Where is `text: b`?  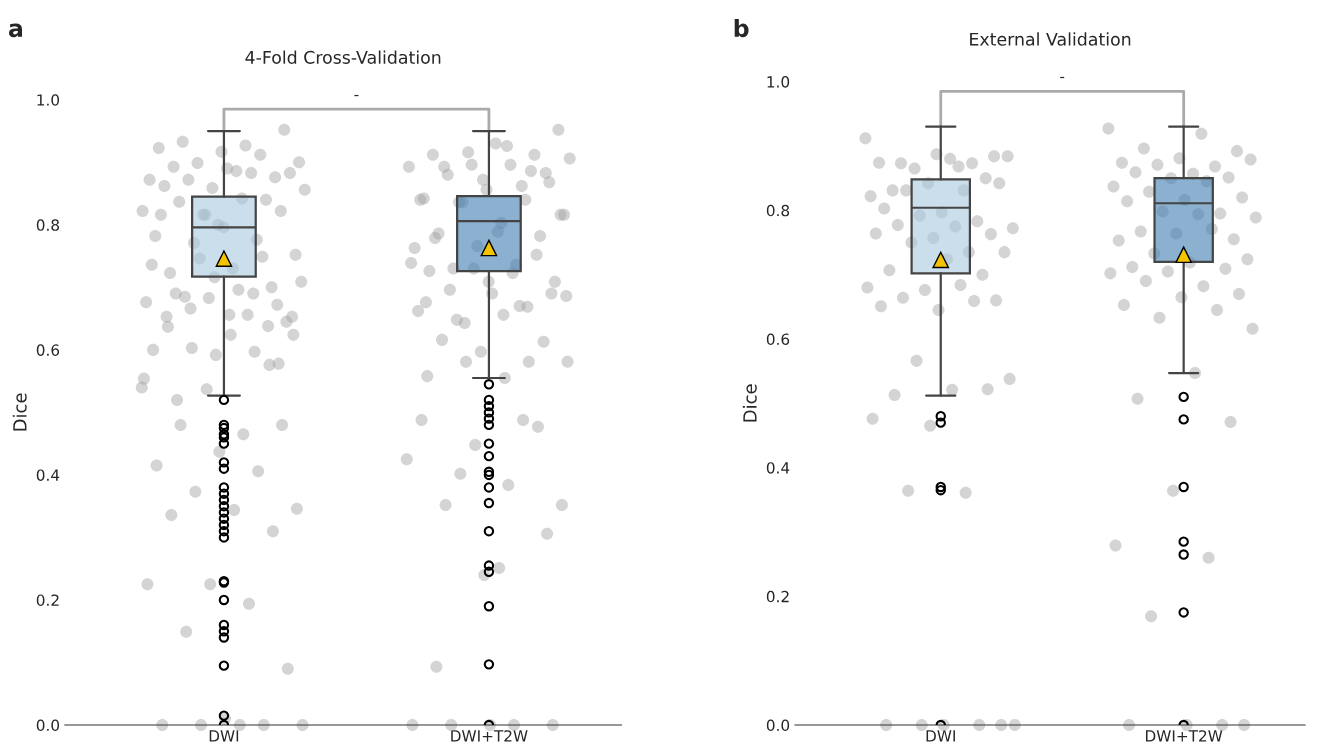
text: b is located at coordinates (741, 28).